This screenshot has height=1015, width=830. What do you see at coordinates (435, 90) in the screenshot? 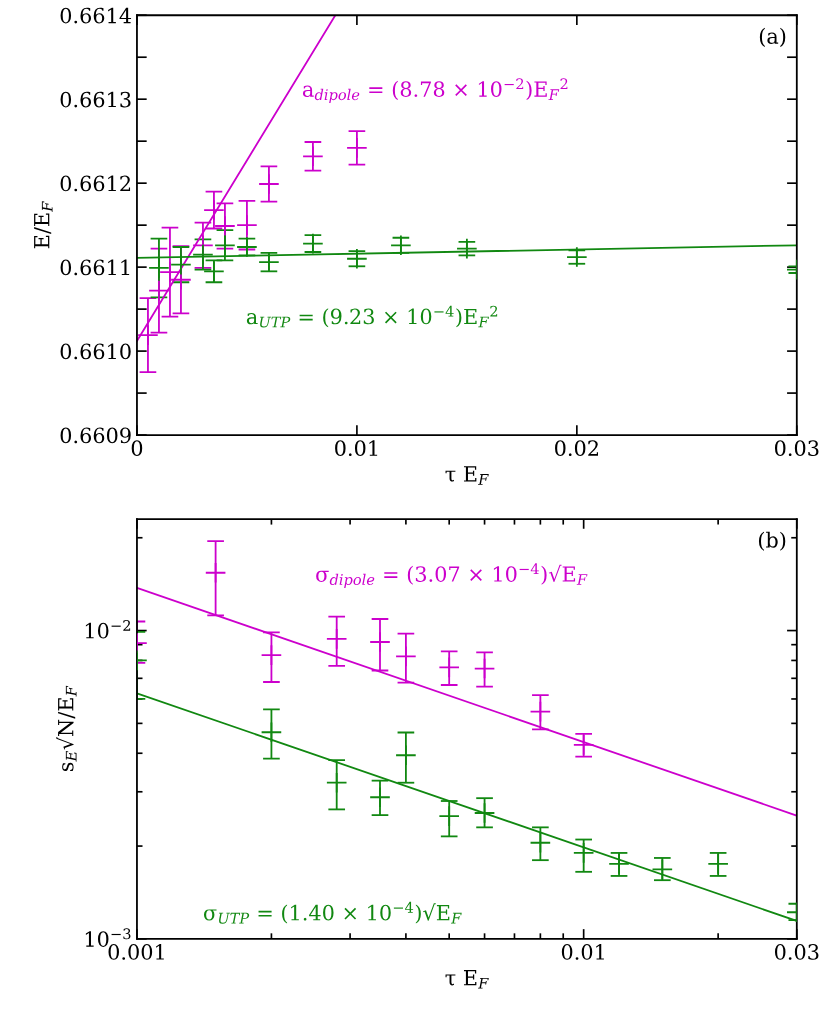
I see `annotation: a$_{dipole}$ = (8.78 × 10$^{−2}$)E$_{F}$$^{2}$` at bounding box center [435, 90].